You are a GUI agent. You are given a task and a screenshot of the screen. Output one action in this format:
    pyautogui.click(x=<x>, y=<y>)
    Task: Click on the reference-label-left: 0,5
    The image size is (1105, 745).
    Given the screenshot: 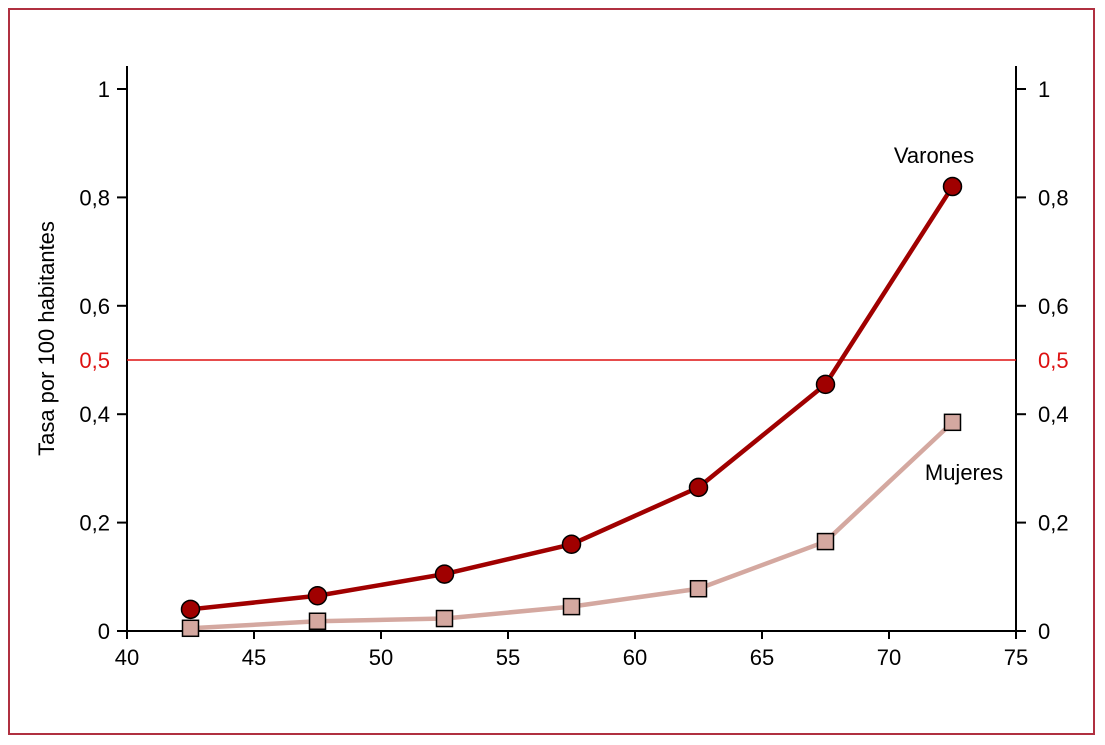 What is the action you would take?
    pyautogui.click(x=94, y=360)
    